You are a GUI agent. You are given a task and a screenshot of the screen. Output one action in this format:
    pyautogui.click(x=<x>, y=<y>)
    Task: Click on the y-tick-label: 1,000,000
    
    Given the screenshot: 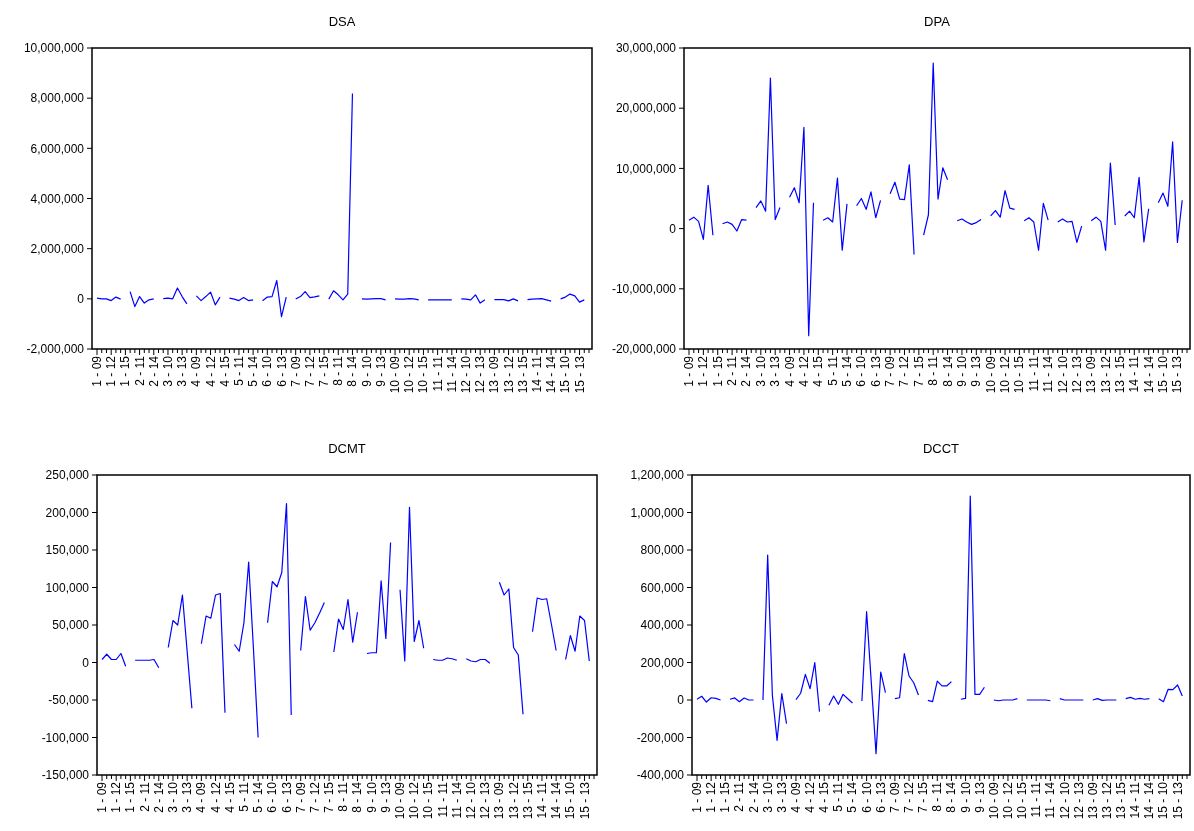 What is the action you would take?
    pyautogui.click(x=657, y=512)
    